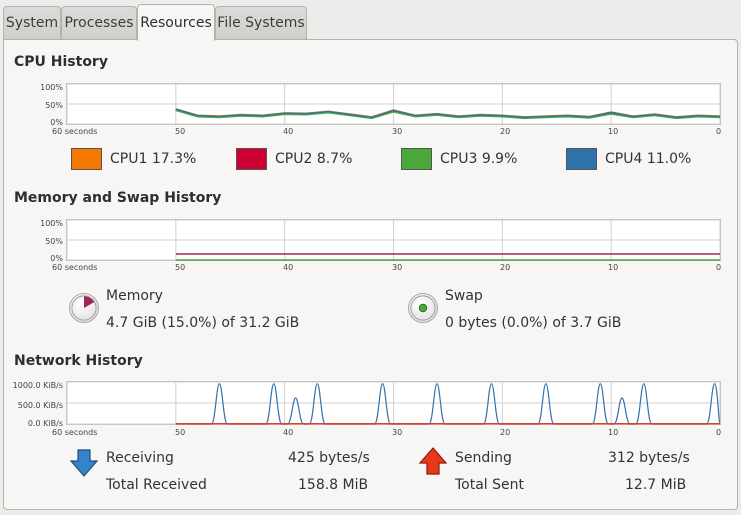 The image size is (741, 515). What do you see at coordinates (624, 159) in the screenshot?
I see `cpu4-label: CPU4` at bounding box center [624, 159].